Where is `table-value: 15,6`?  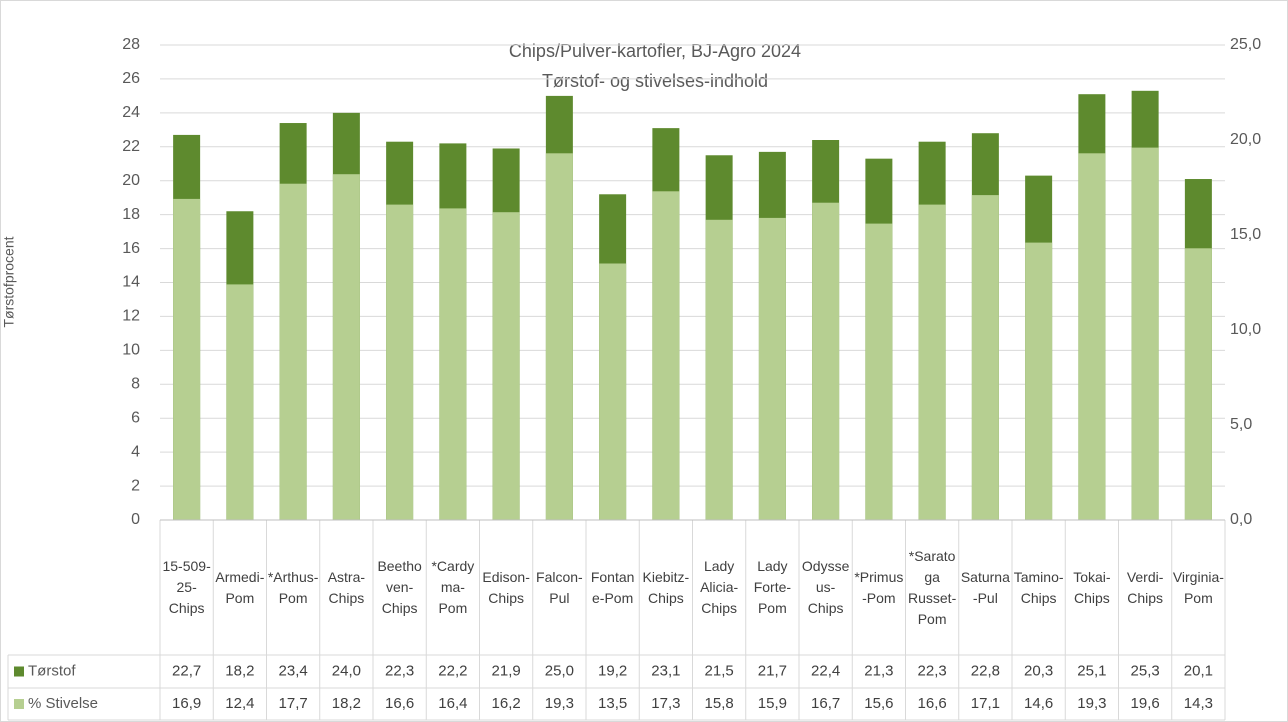
table-value: 15,6 is located at coordinates (878, 703).